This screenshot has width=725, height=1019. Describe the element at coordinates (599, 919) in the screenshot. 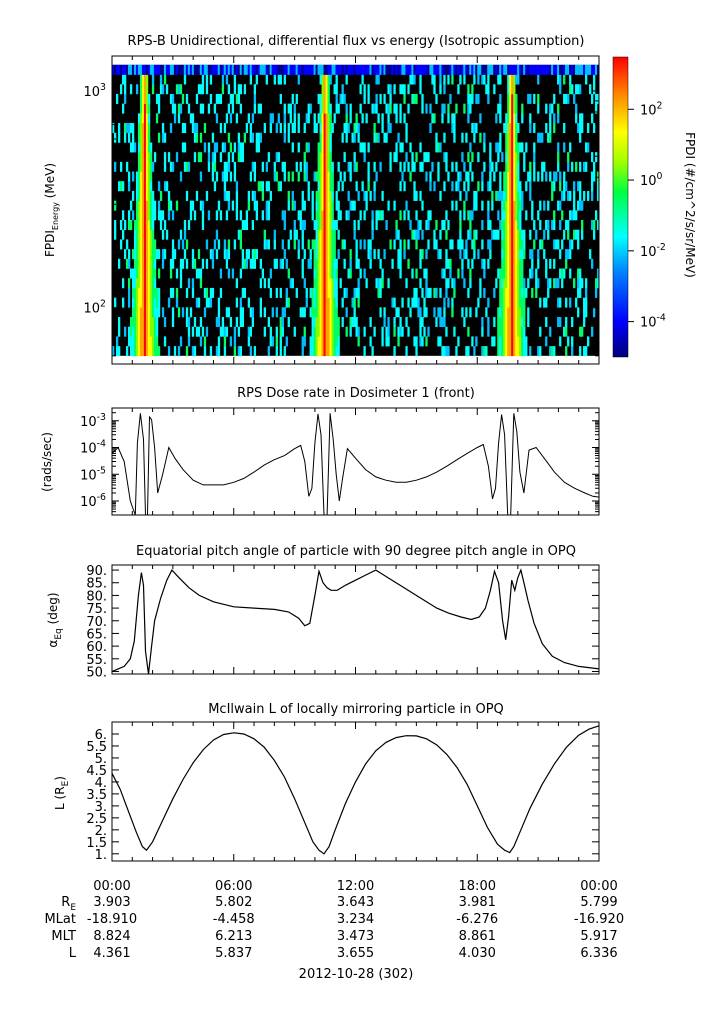

I see `ephemeris-value: -16.920` at that location.